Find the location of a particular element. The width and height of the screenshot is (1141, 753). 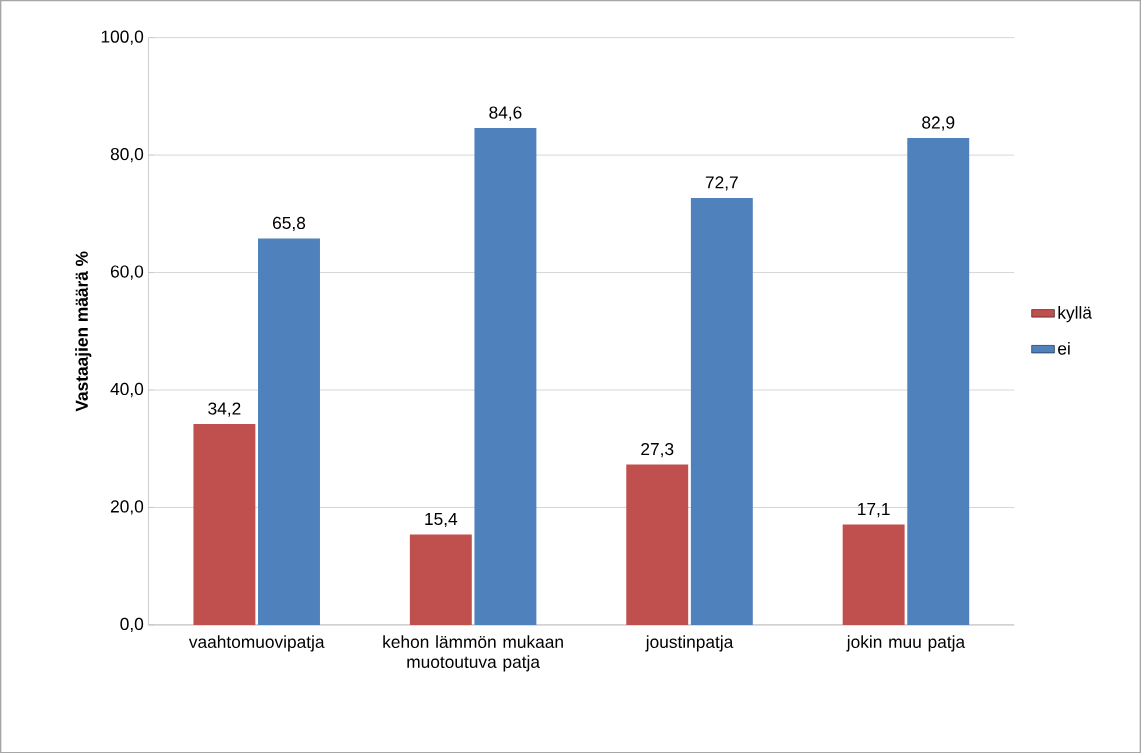

x-tick-label: kehon lämmön mukaan muotoutuva patja is located at coordinates (473, 653).